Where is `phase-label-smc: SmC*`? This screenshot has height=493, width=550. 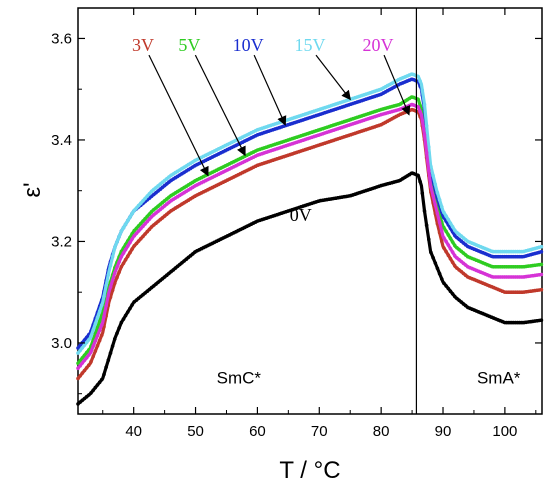 phase-label-smc: SmC* is located at coordinates (239, 378).